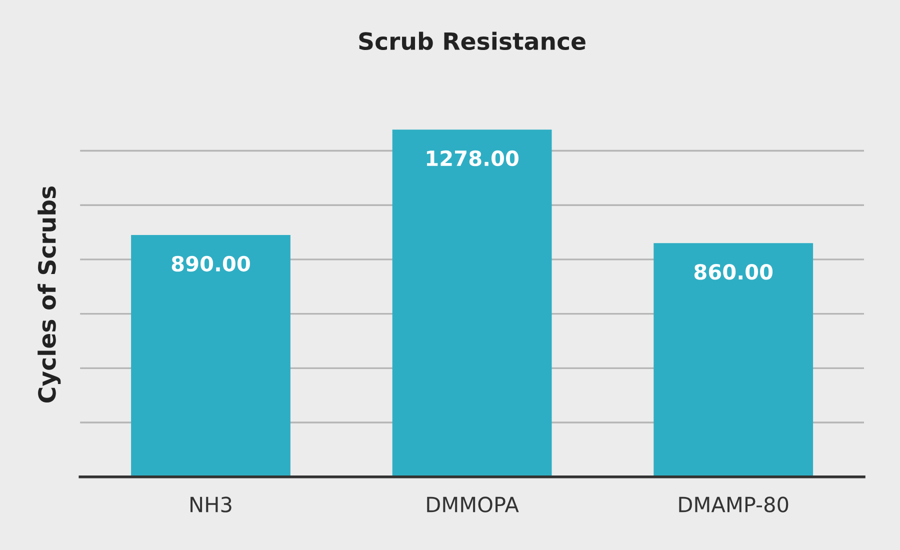  What do you see at coordinates (472, 41) in the screenshot?
I see `chart-title: Scrub Resistance` at bounding box center [472, 41].